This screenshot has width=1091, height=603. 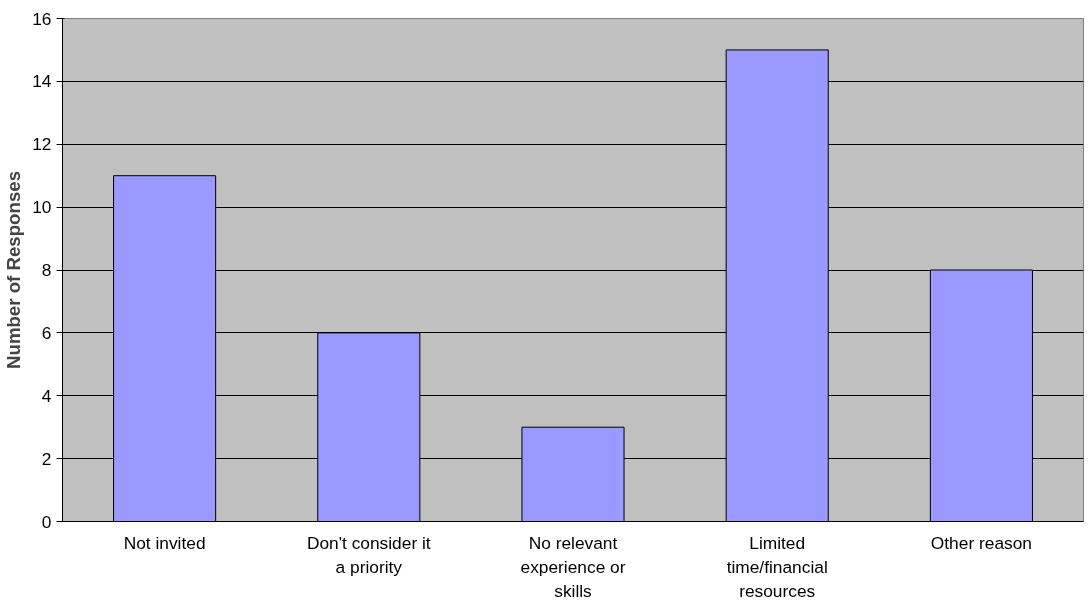 What do you see at coordinates (981, 542) in the screenshot?
I see `x-tick-label: Other reason` at bounding box center [981, 542].